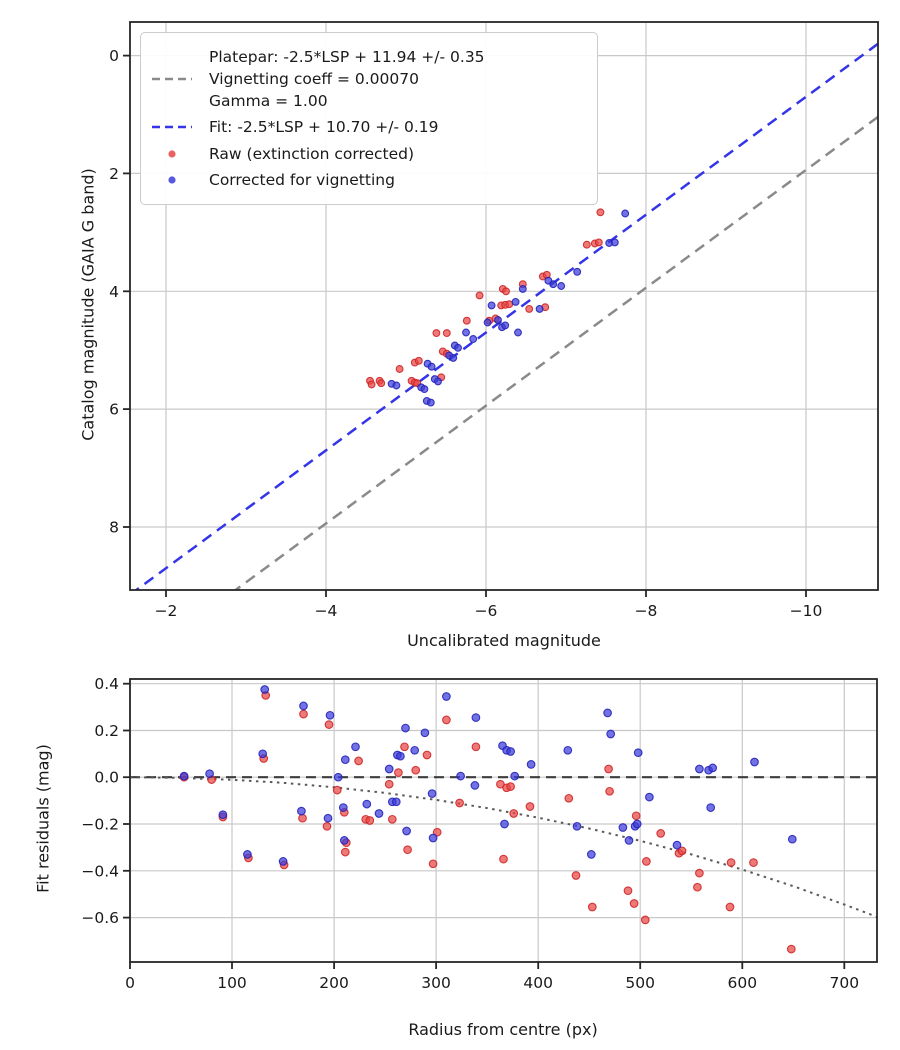  What do you see at coordinates (485, 298) in the screenshot?
I see `series-raw-point` at bounding box center [485, 298].